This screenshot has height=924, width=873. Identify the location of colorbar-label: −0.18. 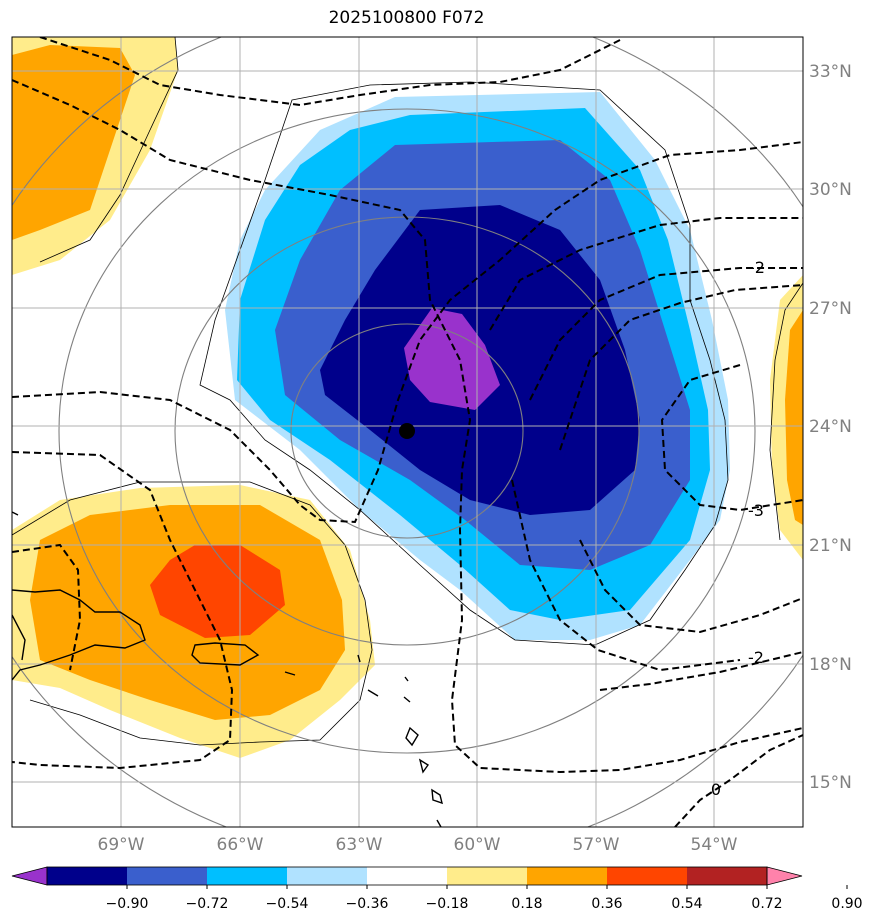
(447, 904).